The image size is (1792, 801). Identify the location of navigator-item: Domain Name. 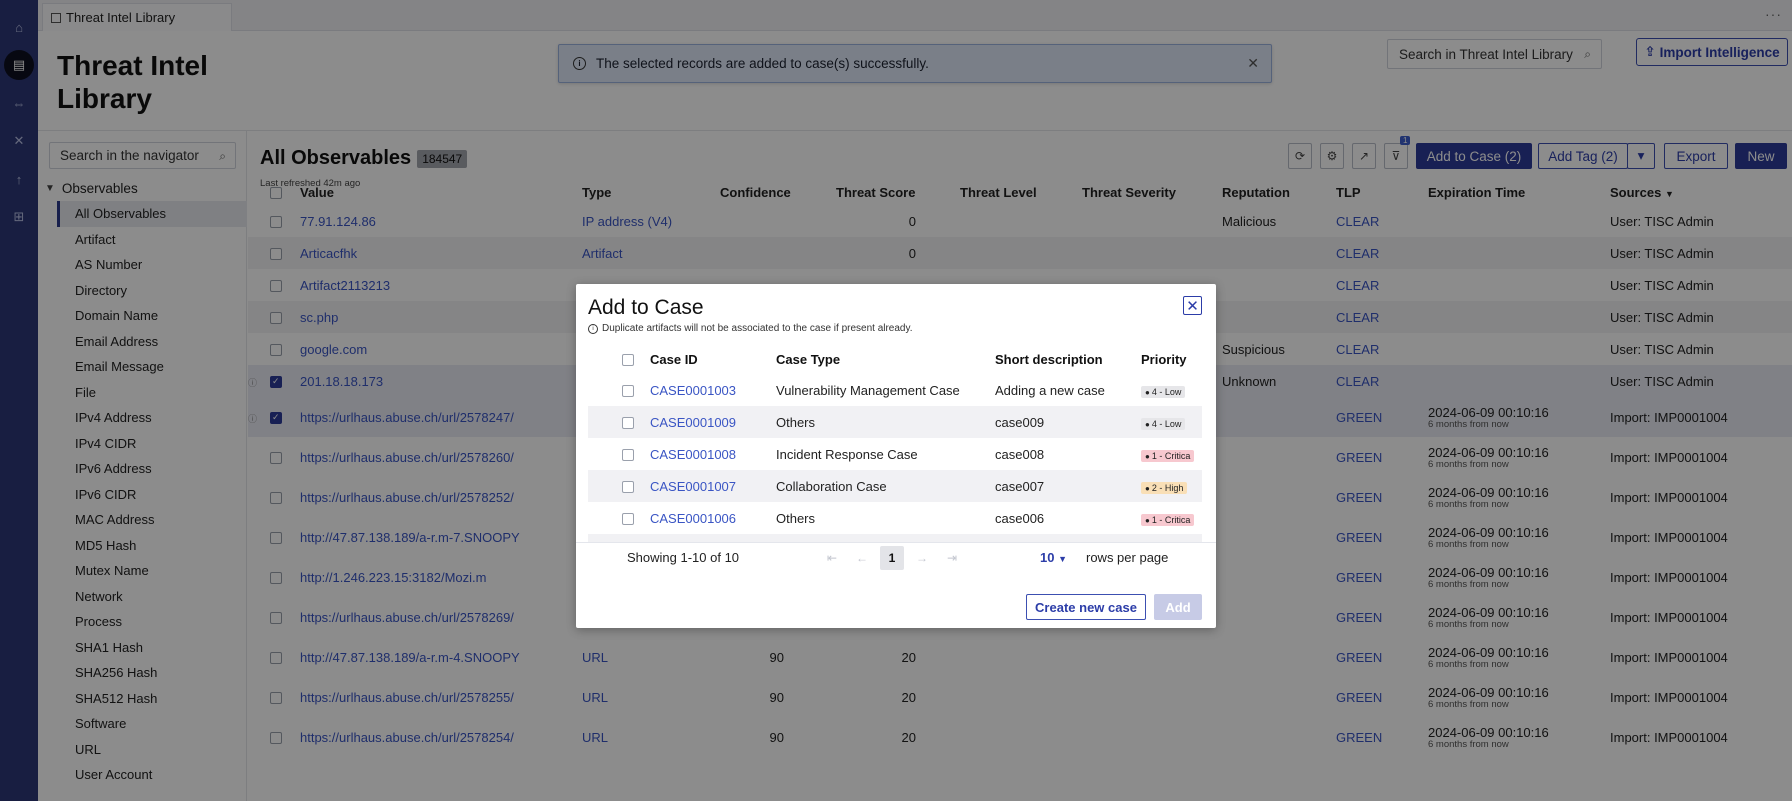
(117, 316).